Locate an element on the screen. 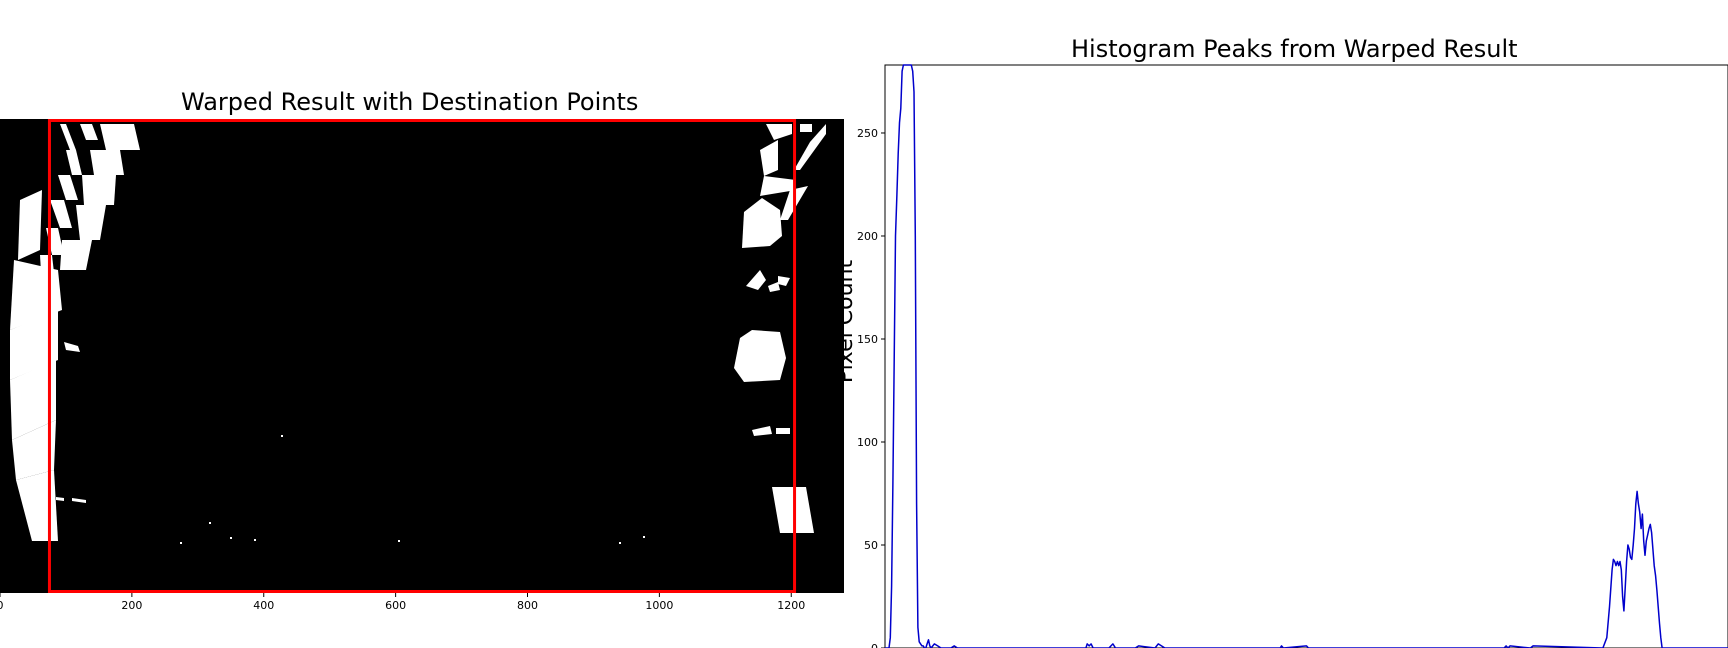 The width and height of the screenshot is (1728, 648). left-chart-title: Warped Result with Destination Points is located at coordinates (410, 102).